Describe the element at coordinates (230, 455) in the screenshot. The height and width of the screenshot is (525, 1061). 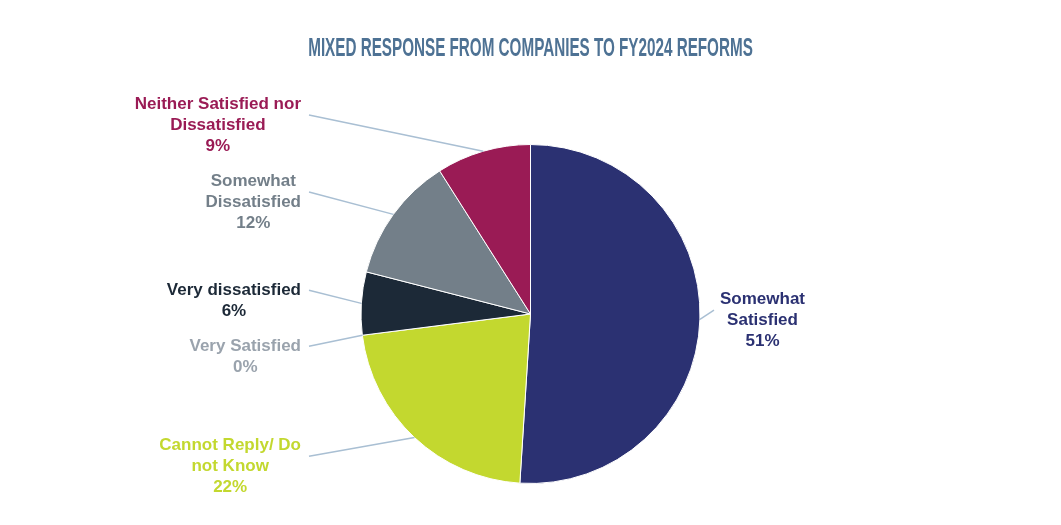
I see `slice-label: Cannot Reply/ Do not Know` at that location.